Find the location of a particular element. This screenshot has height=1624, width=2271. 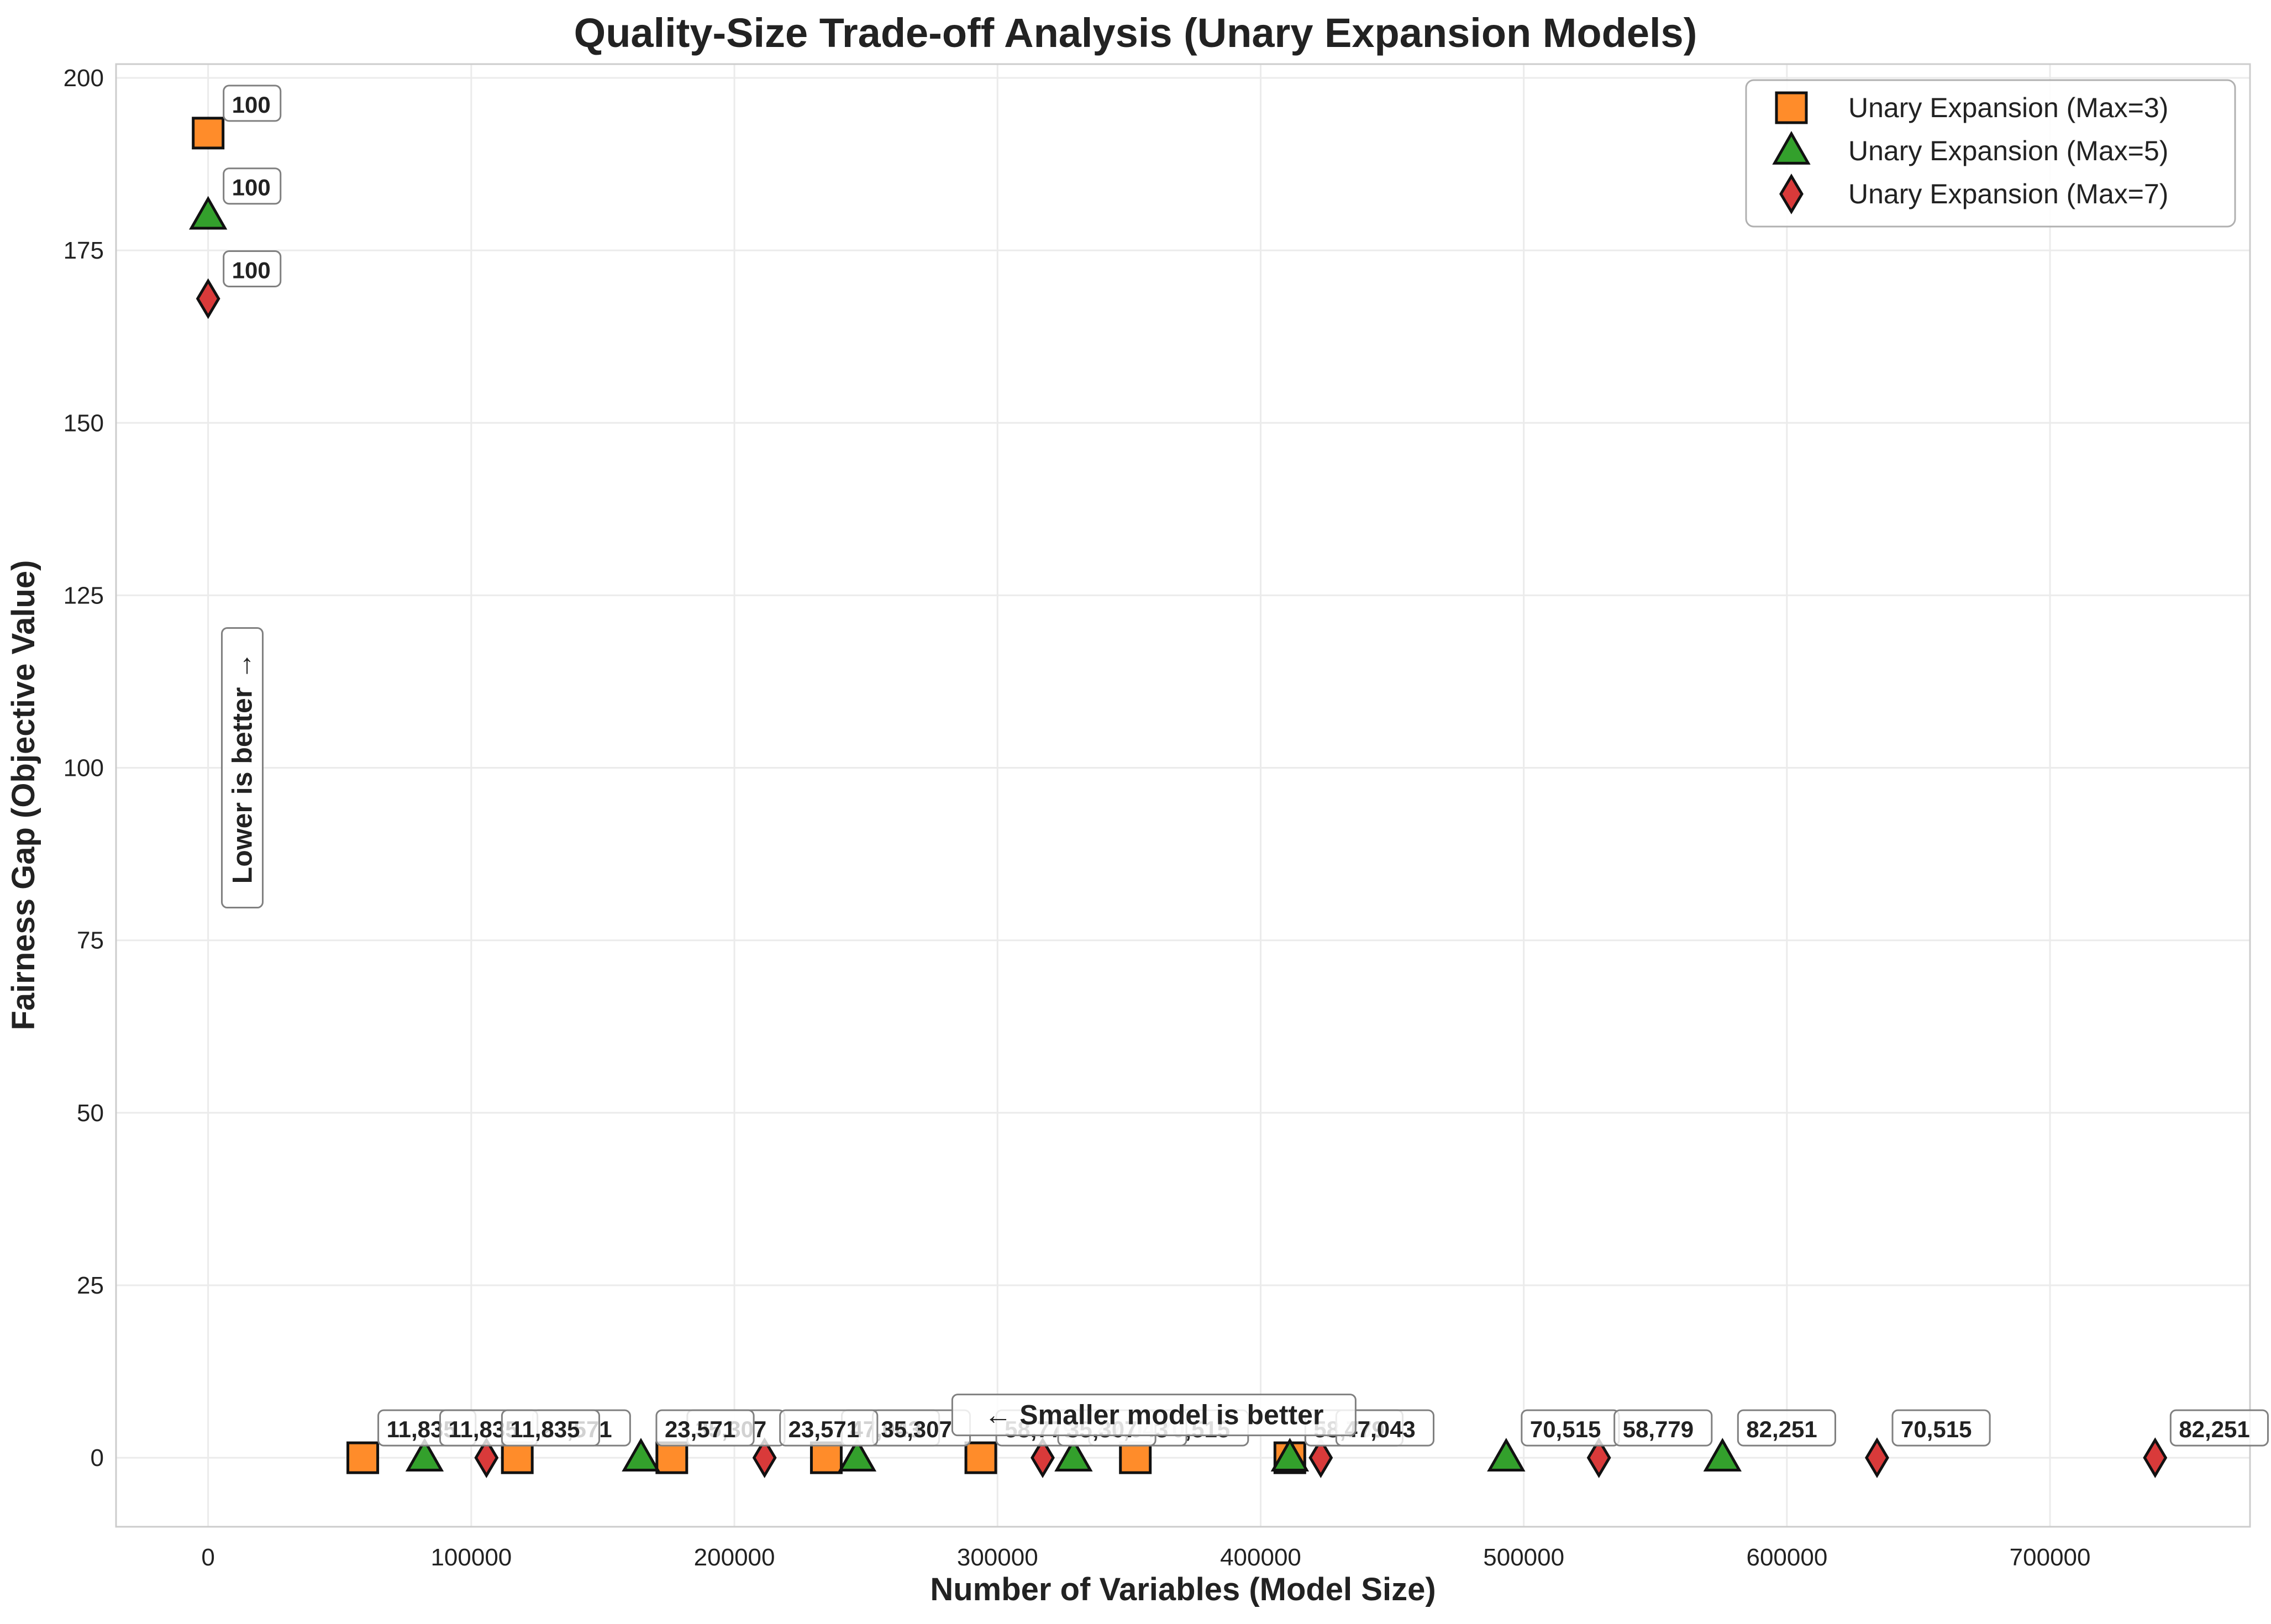

legend-triangle-icon is located at coordinates (1791, 147).